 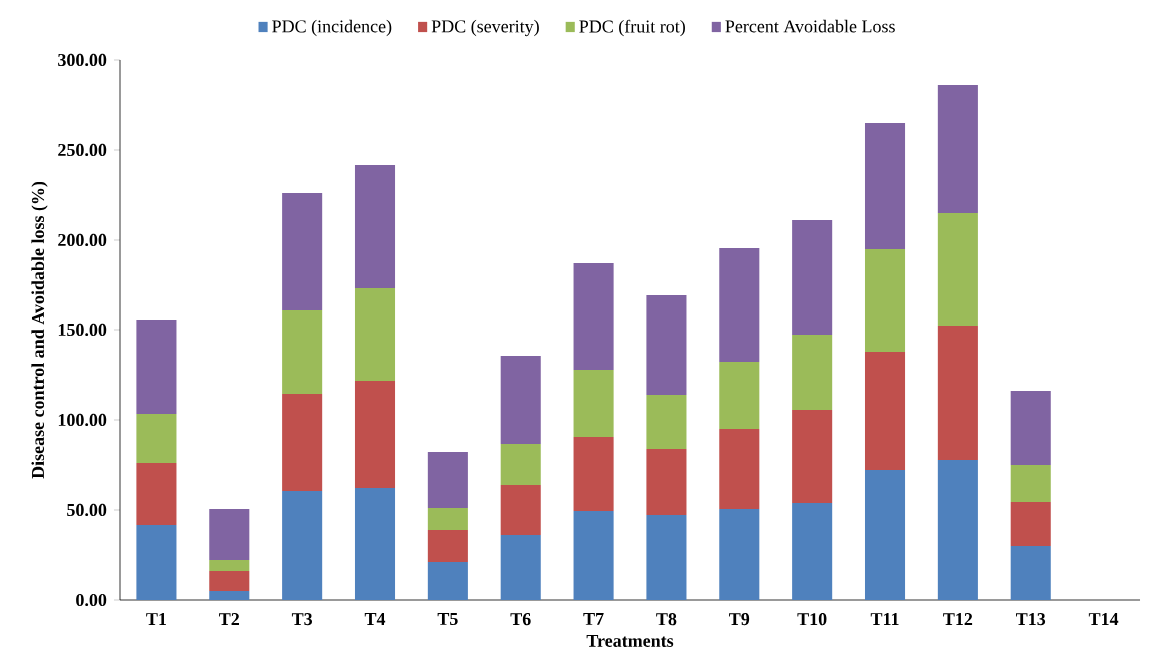 What do you see at coordinates (82, 240) in the screenshot?
I see `y-tick-label: 200.00` at bounding box center [82, 240].